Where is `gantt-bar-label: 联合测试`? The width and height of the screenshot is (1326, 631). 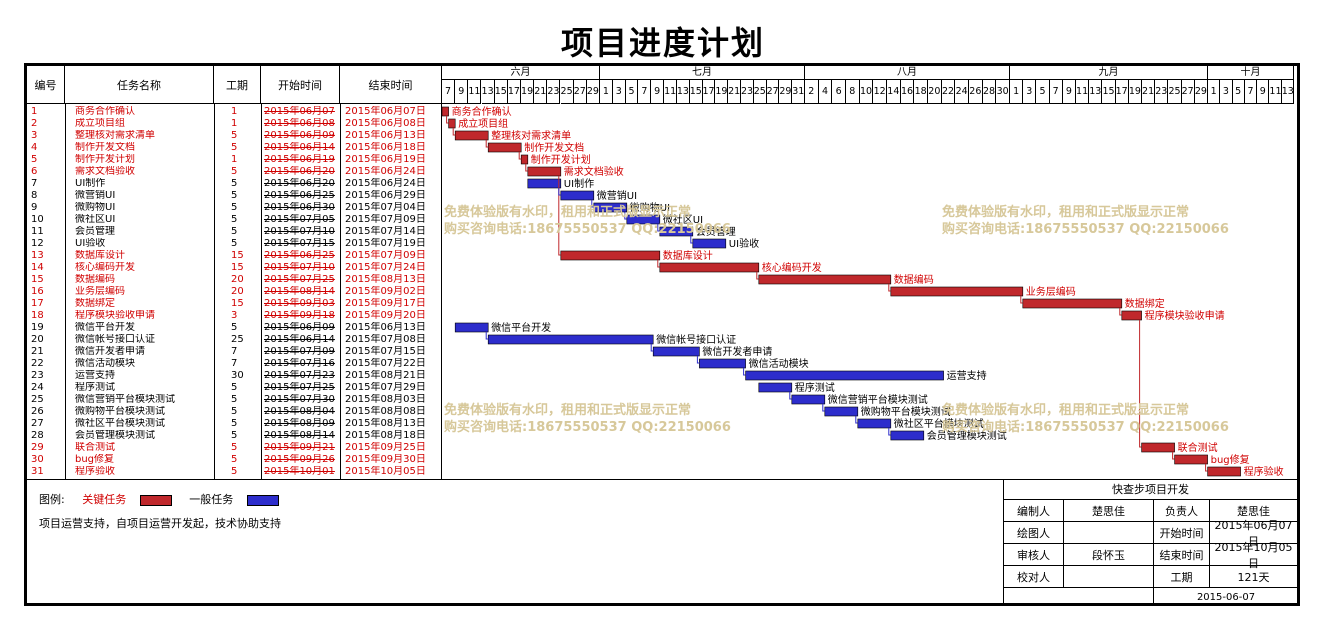
gantt-bar-label: 联合测试 is located at coordinates (1198, 447).